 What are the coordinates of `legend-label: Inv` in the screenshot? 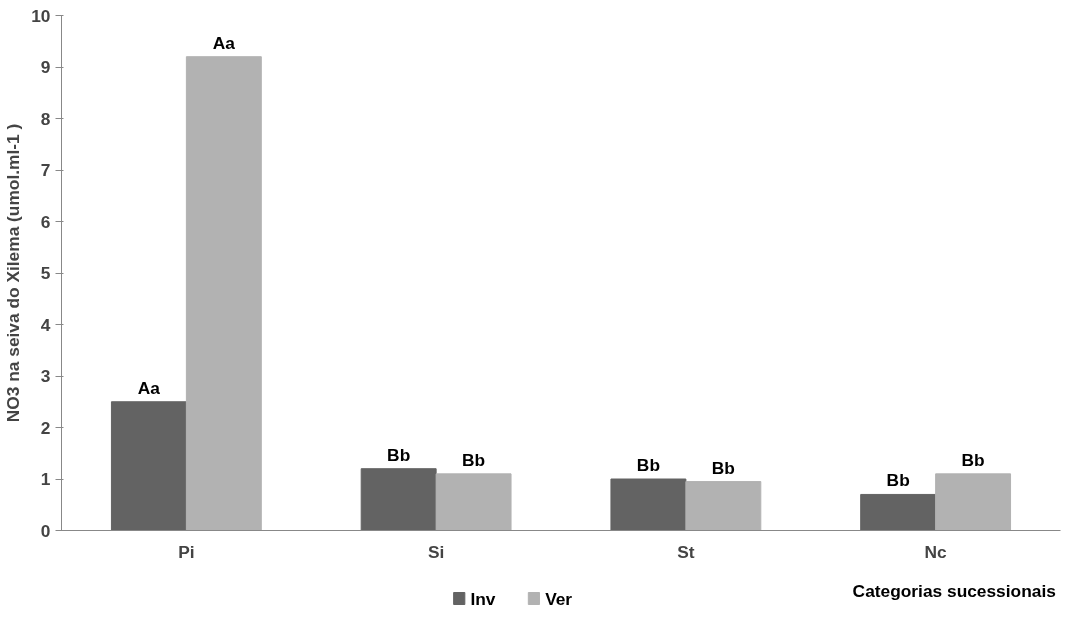 It's located at (483, 598).